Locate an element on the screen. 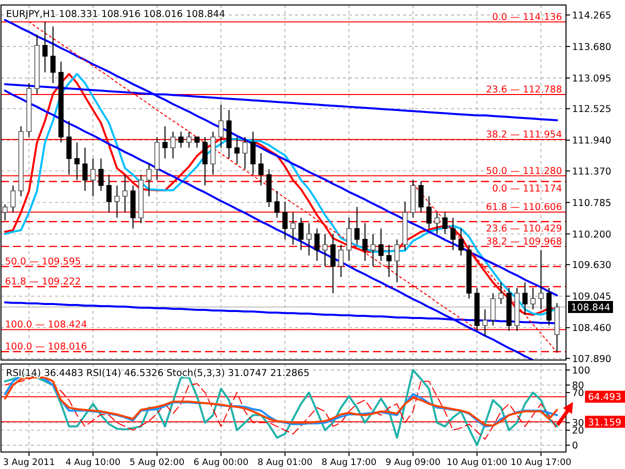 The image size is (625, 469). ref-line-label: 61.8 — 110.606 is located at coordinates (524, 208).